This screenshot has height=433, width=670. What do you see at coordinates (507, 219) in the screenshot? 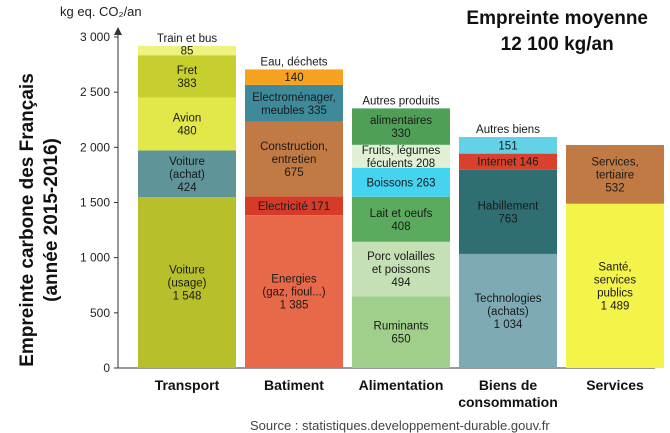
I see `segment-label-line: 763` at bounding box center [507, 219].